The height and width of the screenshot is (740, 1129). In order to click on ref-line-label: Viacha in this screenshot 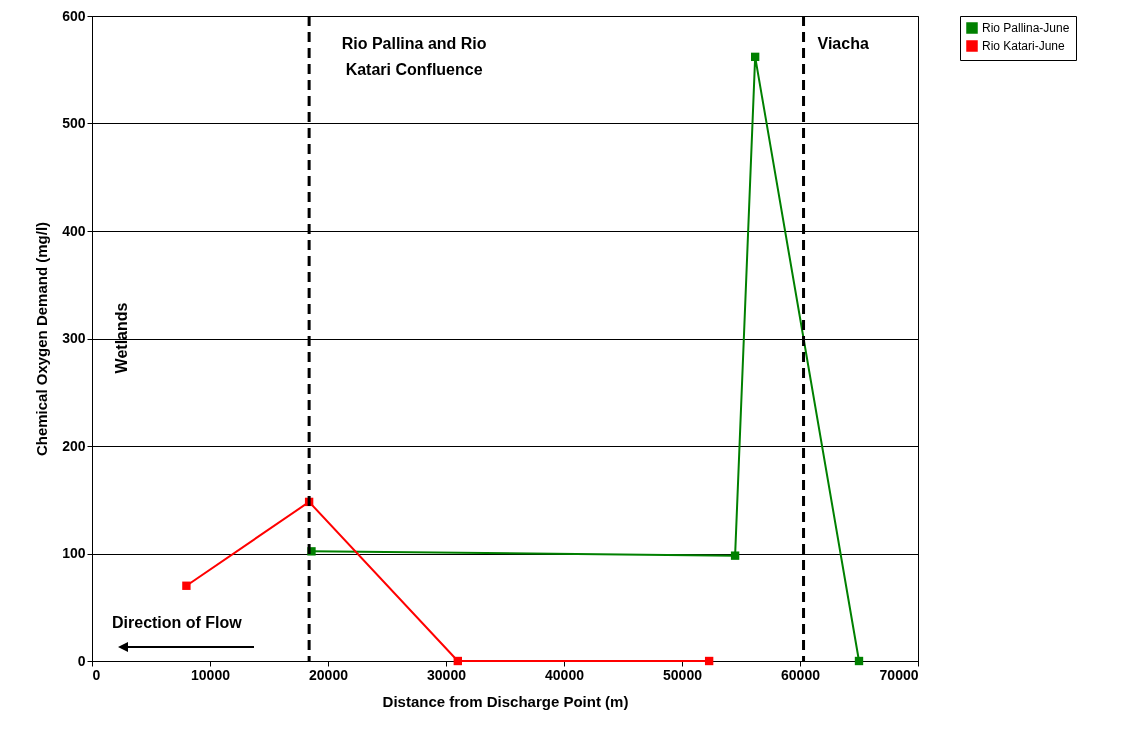, I will do `click(843, 43)`.